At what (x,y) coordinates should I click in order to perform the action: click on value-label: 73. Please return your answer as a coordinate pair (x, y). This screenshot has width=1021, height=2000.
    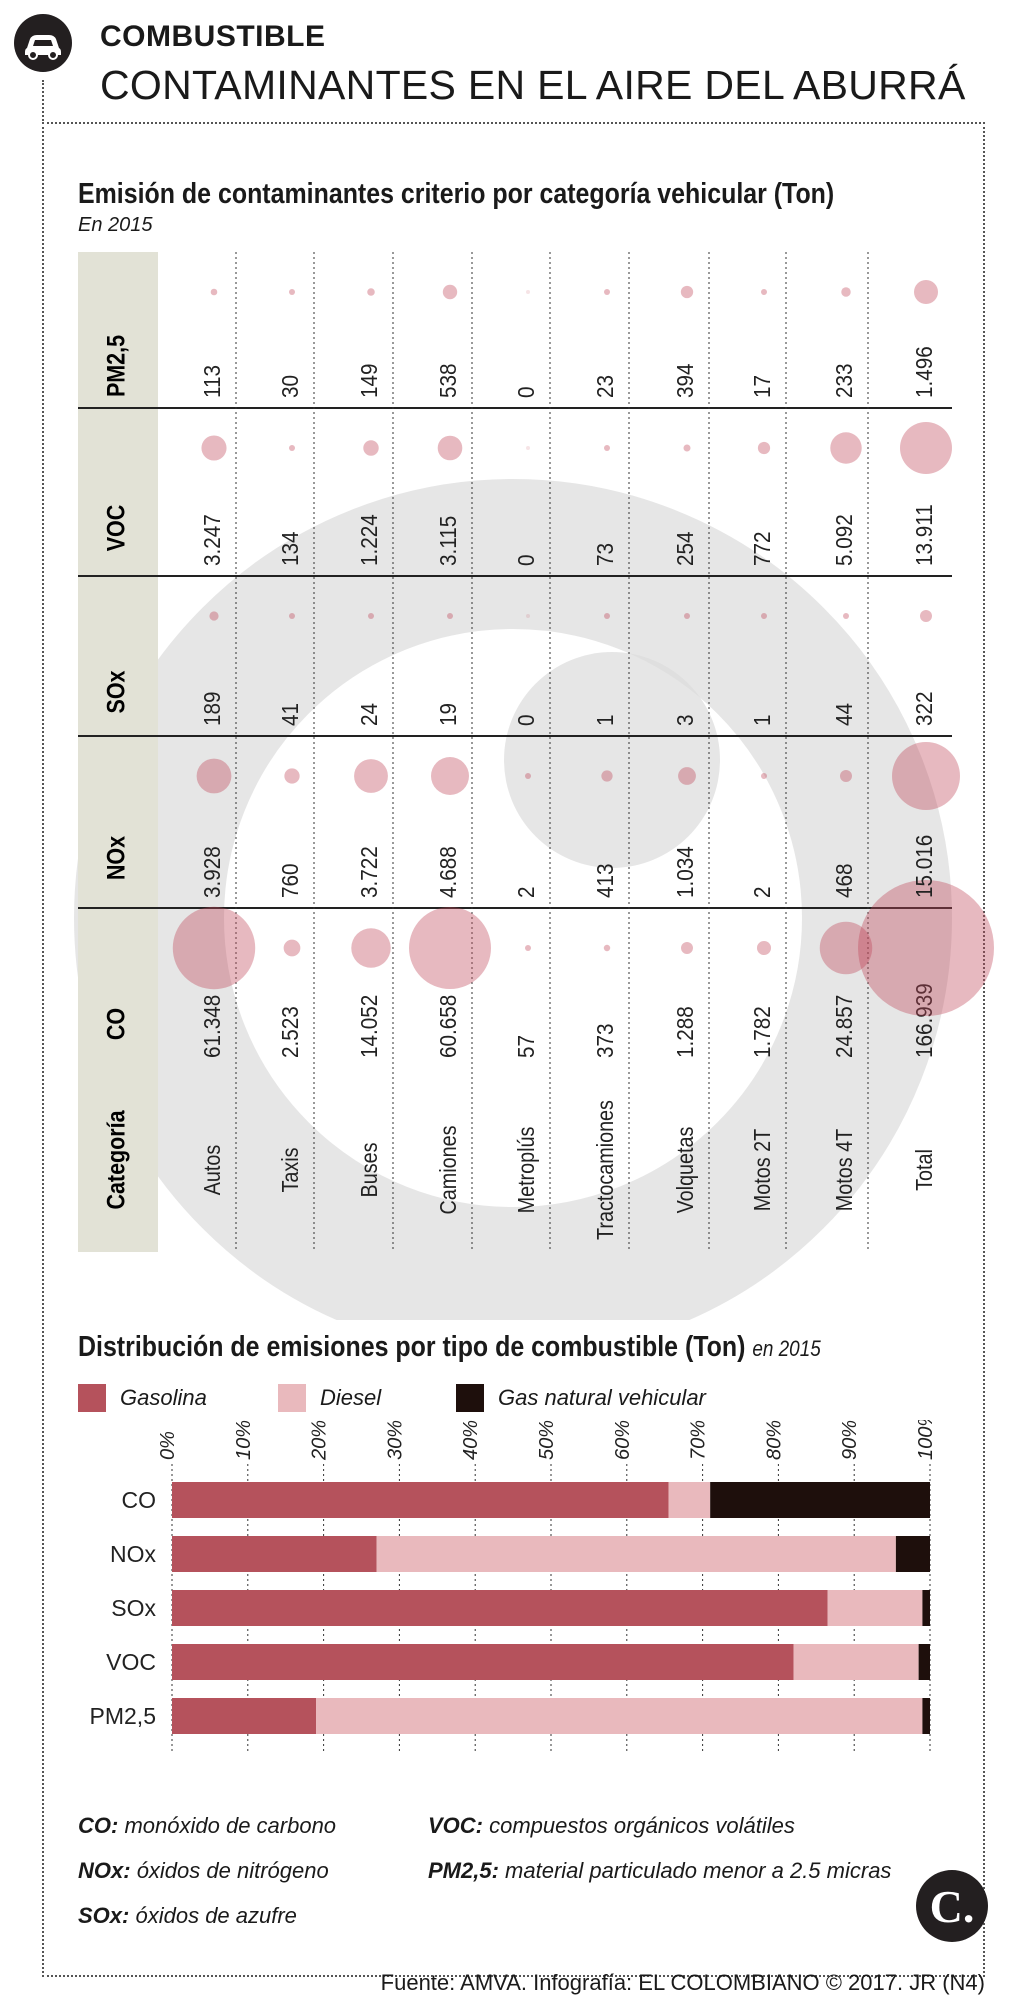
    Looking at the image, I should click on (605, 554).